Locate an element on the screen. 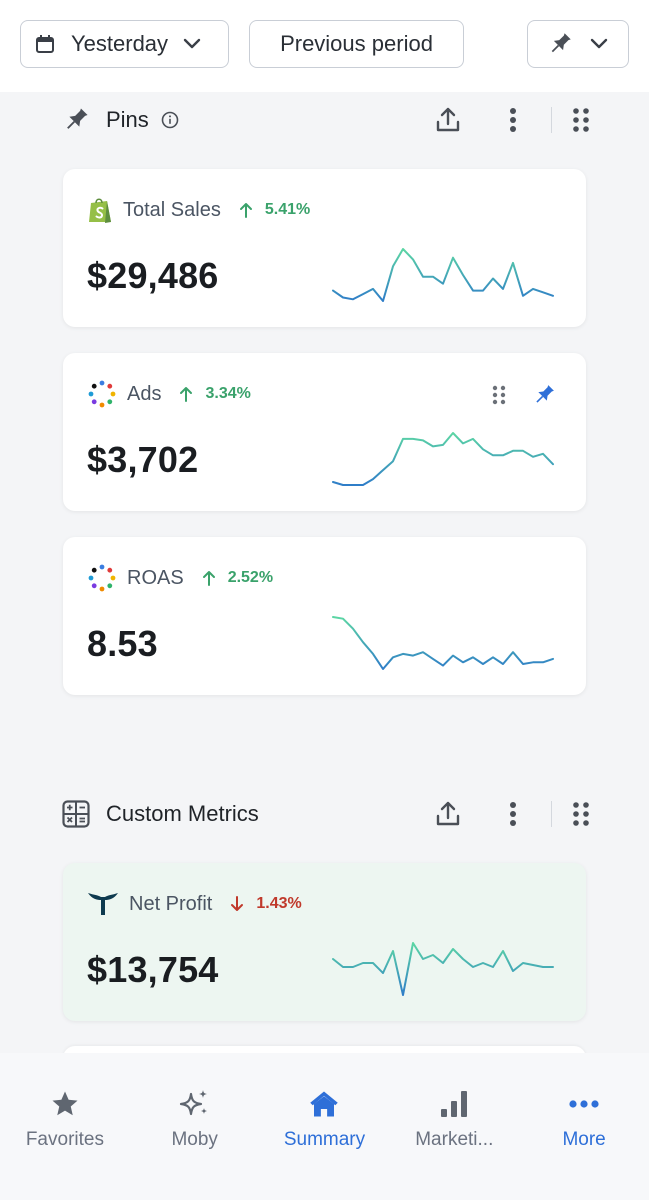 This screenshot has height=1200, width=649. triple-whale-icon is located at coordinates (103, 904).